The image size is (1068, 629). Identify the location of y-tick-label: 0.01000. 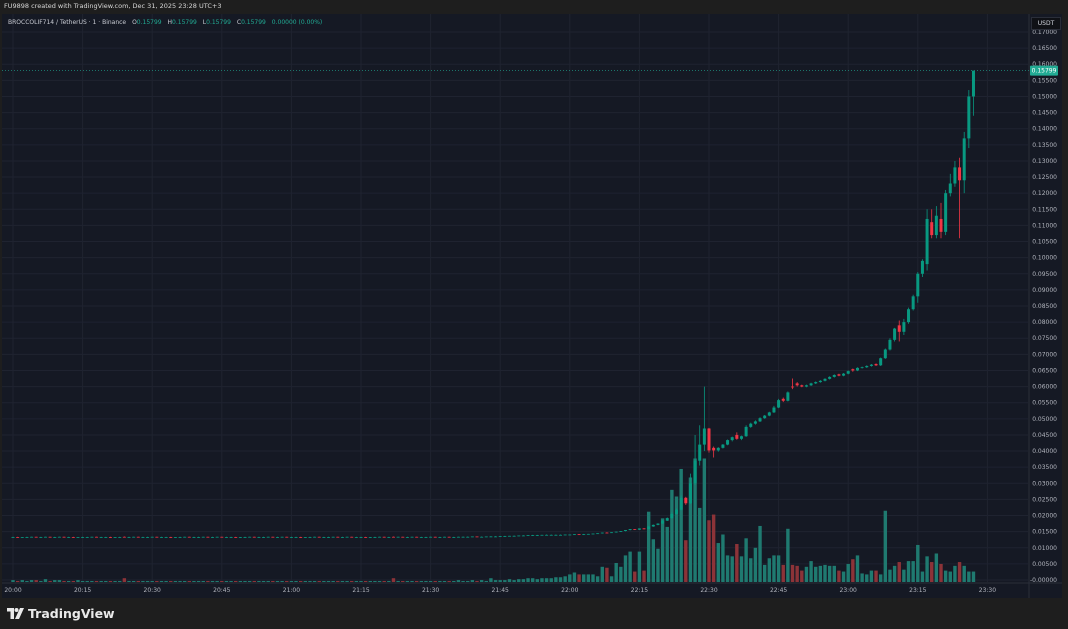
(1044, 548).